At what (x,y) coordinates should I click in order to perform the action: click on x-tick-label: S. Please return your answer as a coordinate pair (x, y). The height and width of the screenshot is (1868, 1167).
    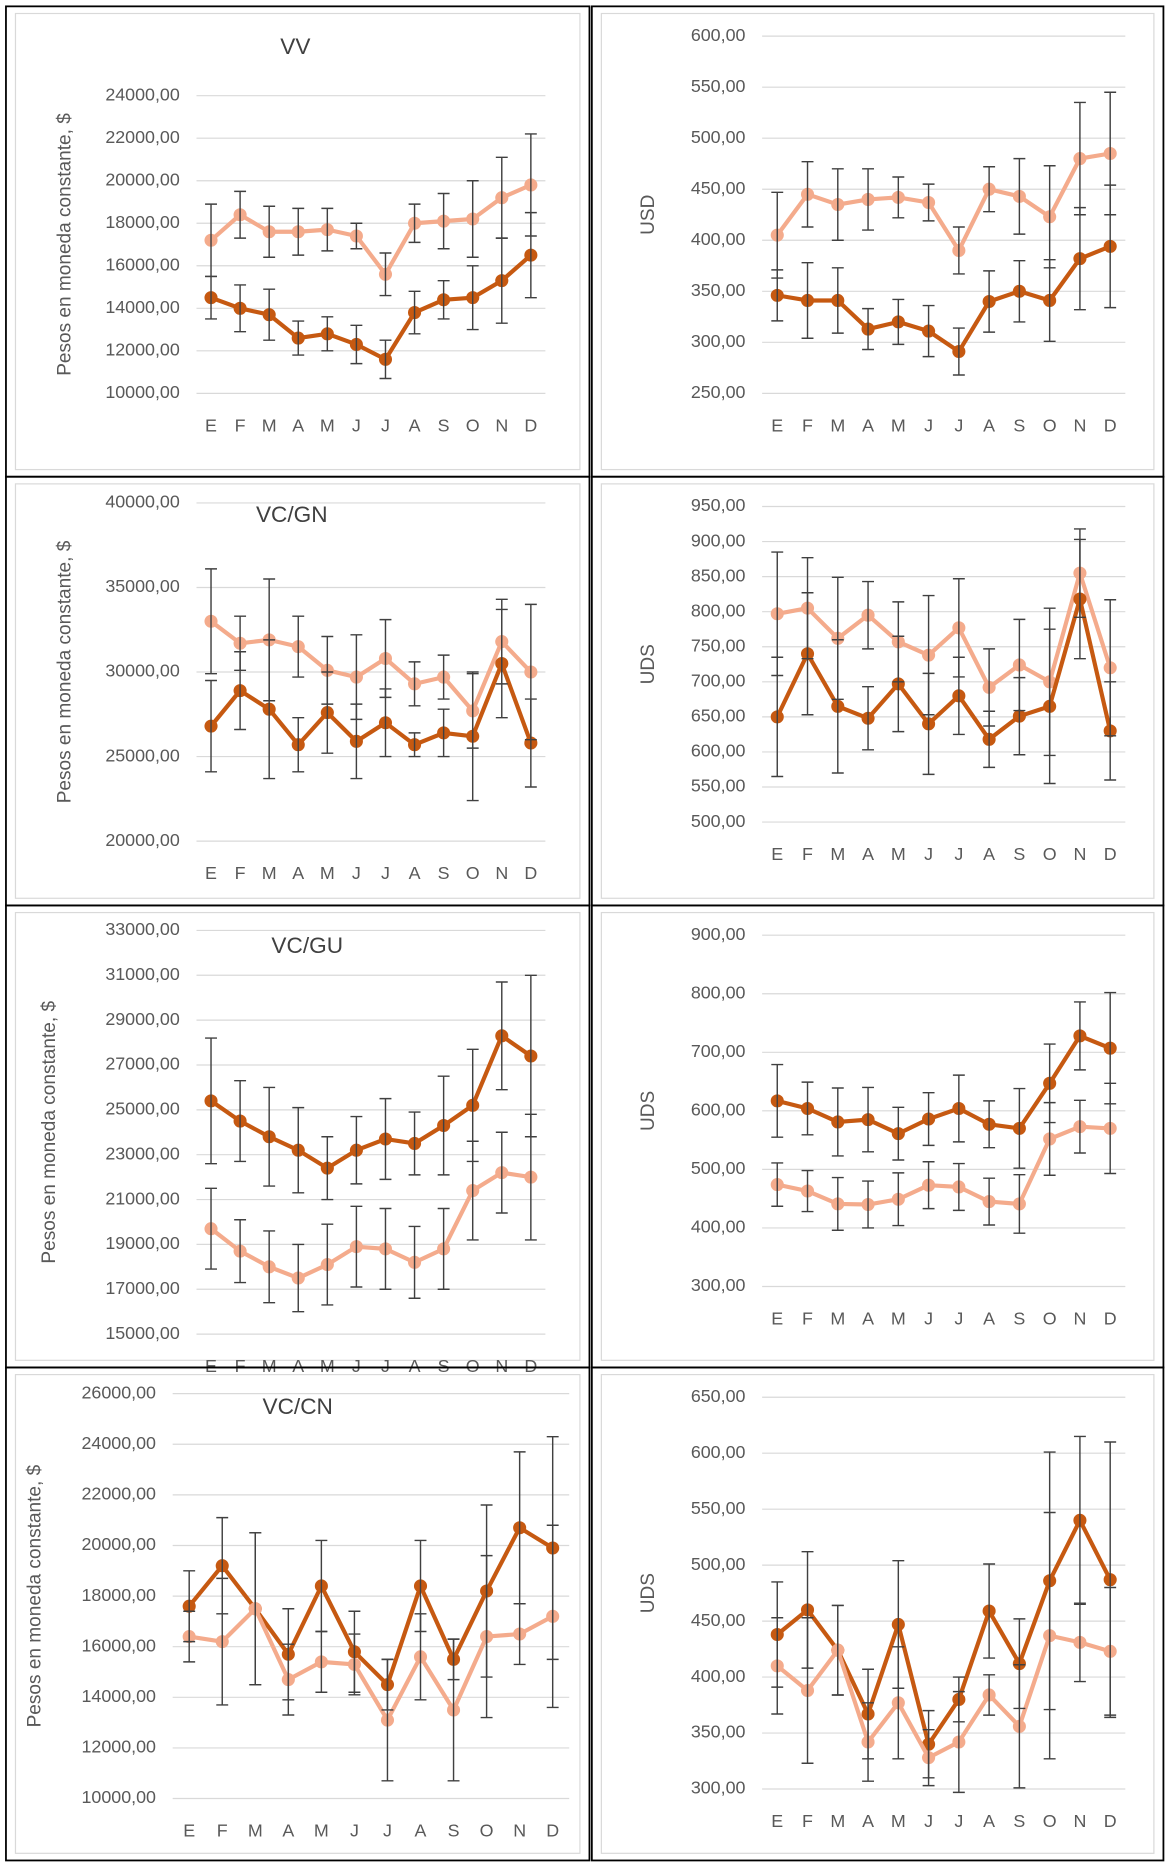
    Looking at the image, I should click on (1019, 1319).